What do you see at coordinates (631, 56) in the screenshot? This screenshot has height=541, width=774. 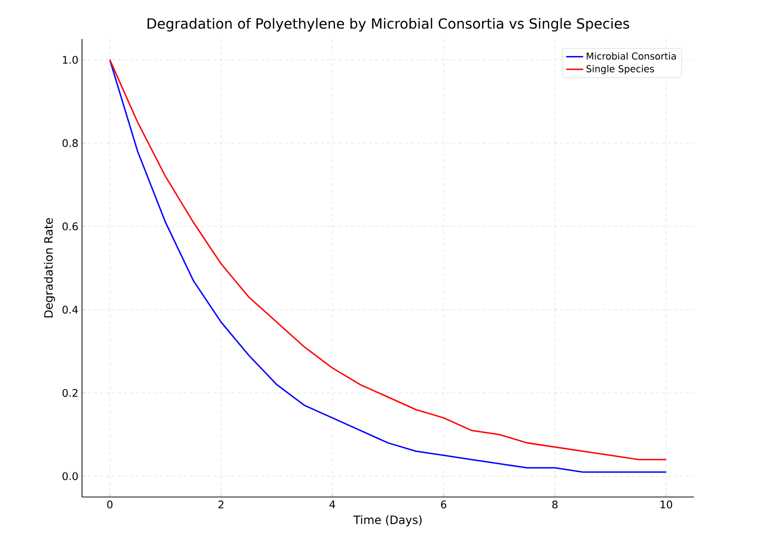 I see `legend-label: Microbial Consortia` at bounding box center [631, 56].